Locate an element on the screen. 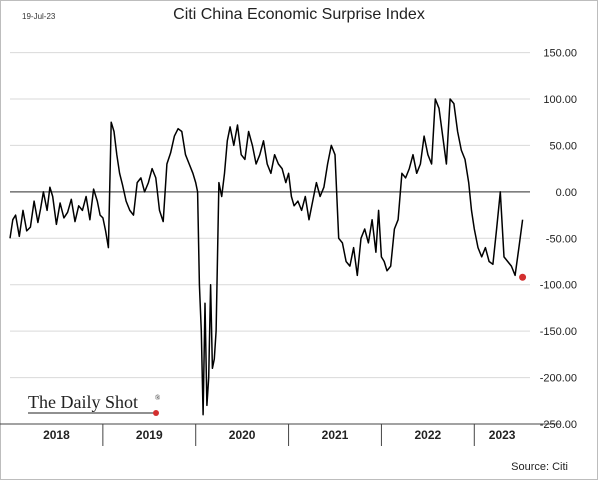 The width and height of the screenshot is (598, 480). x-tick-label: 2022 is located at coordinates (428, 435).